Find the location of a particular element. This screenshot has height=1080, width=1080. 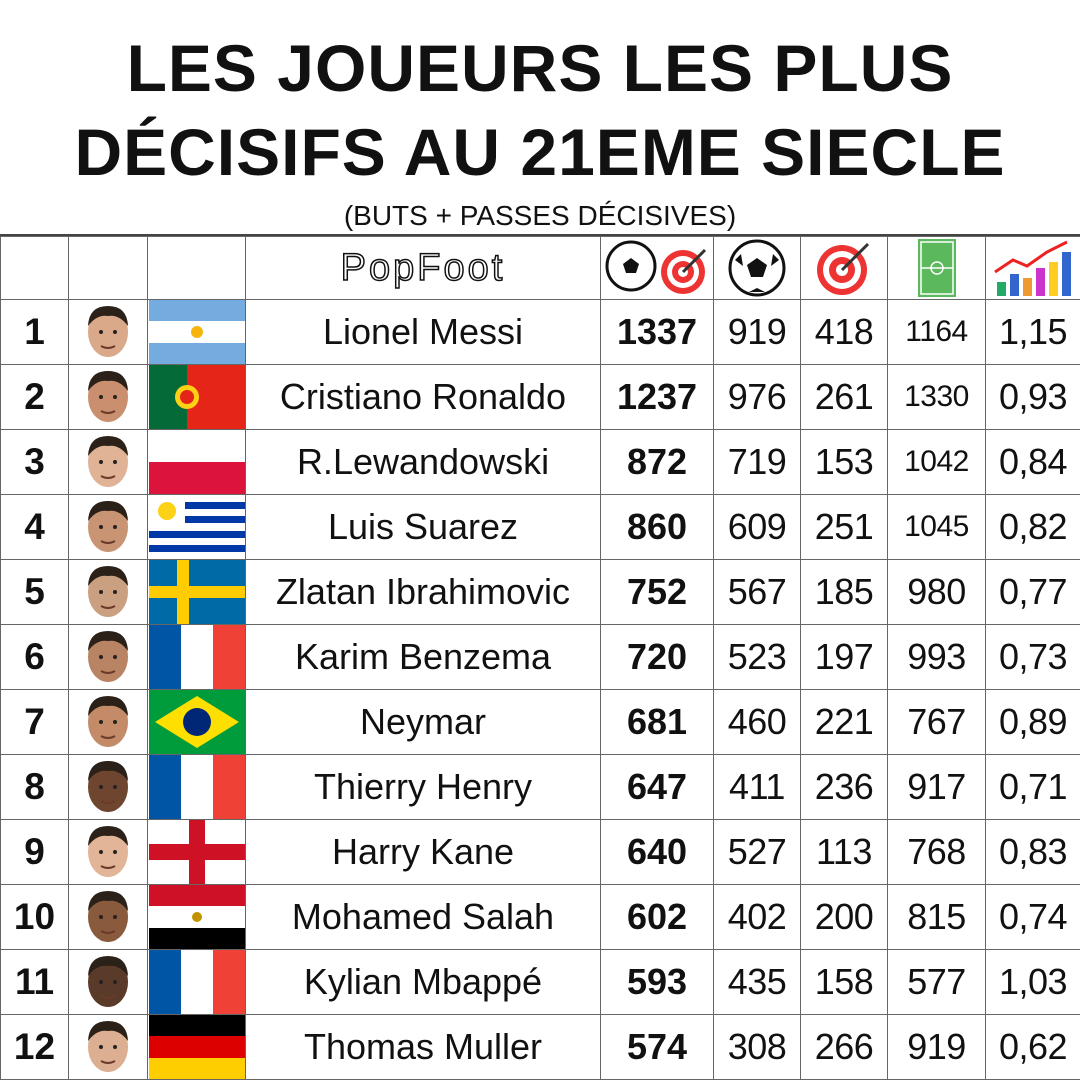

matches: 768 is located at coordinates (936, 852).